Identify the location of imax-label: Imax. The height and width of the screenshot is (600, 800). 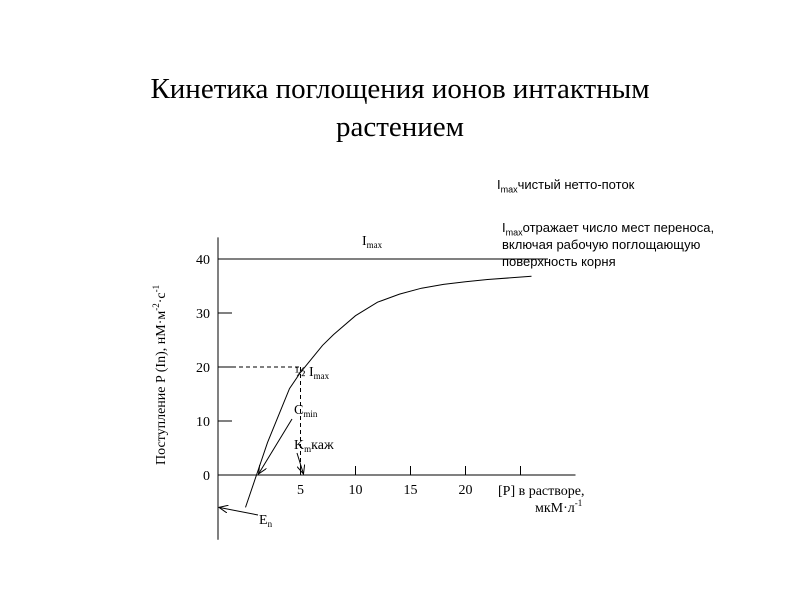
(372, 242).